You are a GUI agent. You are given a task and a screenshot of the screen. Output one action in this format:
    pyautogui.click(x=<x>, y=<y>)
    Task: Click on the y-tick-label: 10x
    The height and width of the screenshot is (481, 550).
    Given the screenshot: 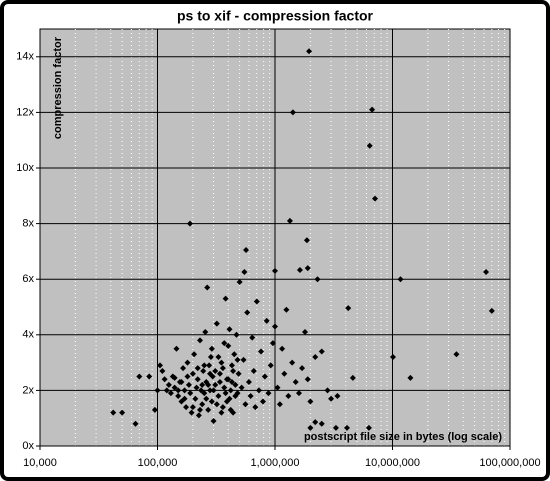 What is the action you would take?
    pyautogui.click(x=25, y=168)
    